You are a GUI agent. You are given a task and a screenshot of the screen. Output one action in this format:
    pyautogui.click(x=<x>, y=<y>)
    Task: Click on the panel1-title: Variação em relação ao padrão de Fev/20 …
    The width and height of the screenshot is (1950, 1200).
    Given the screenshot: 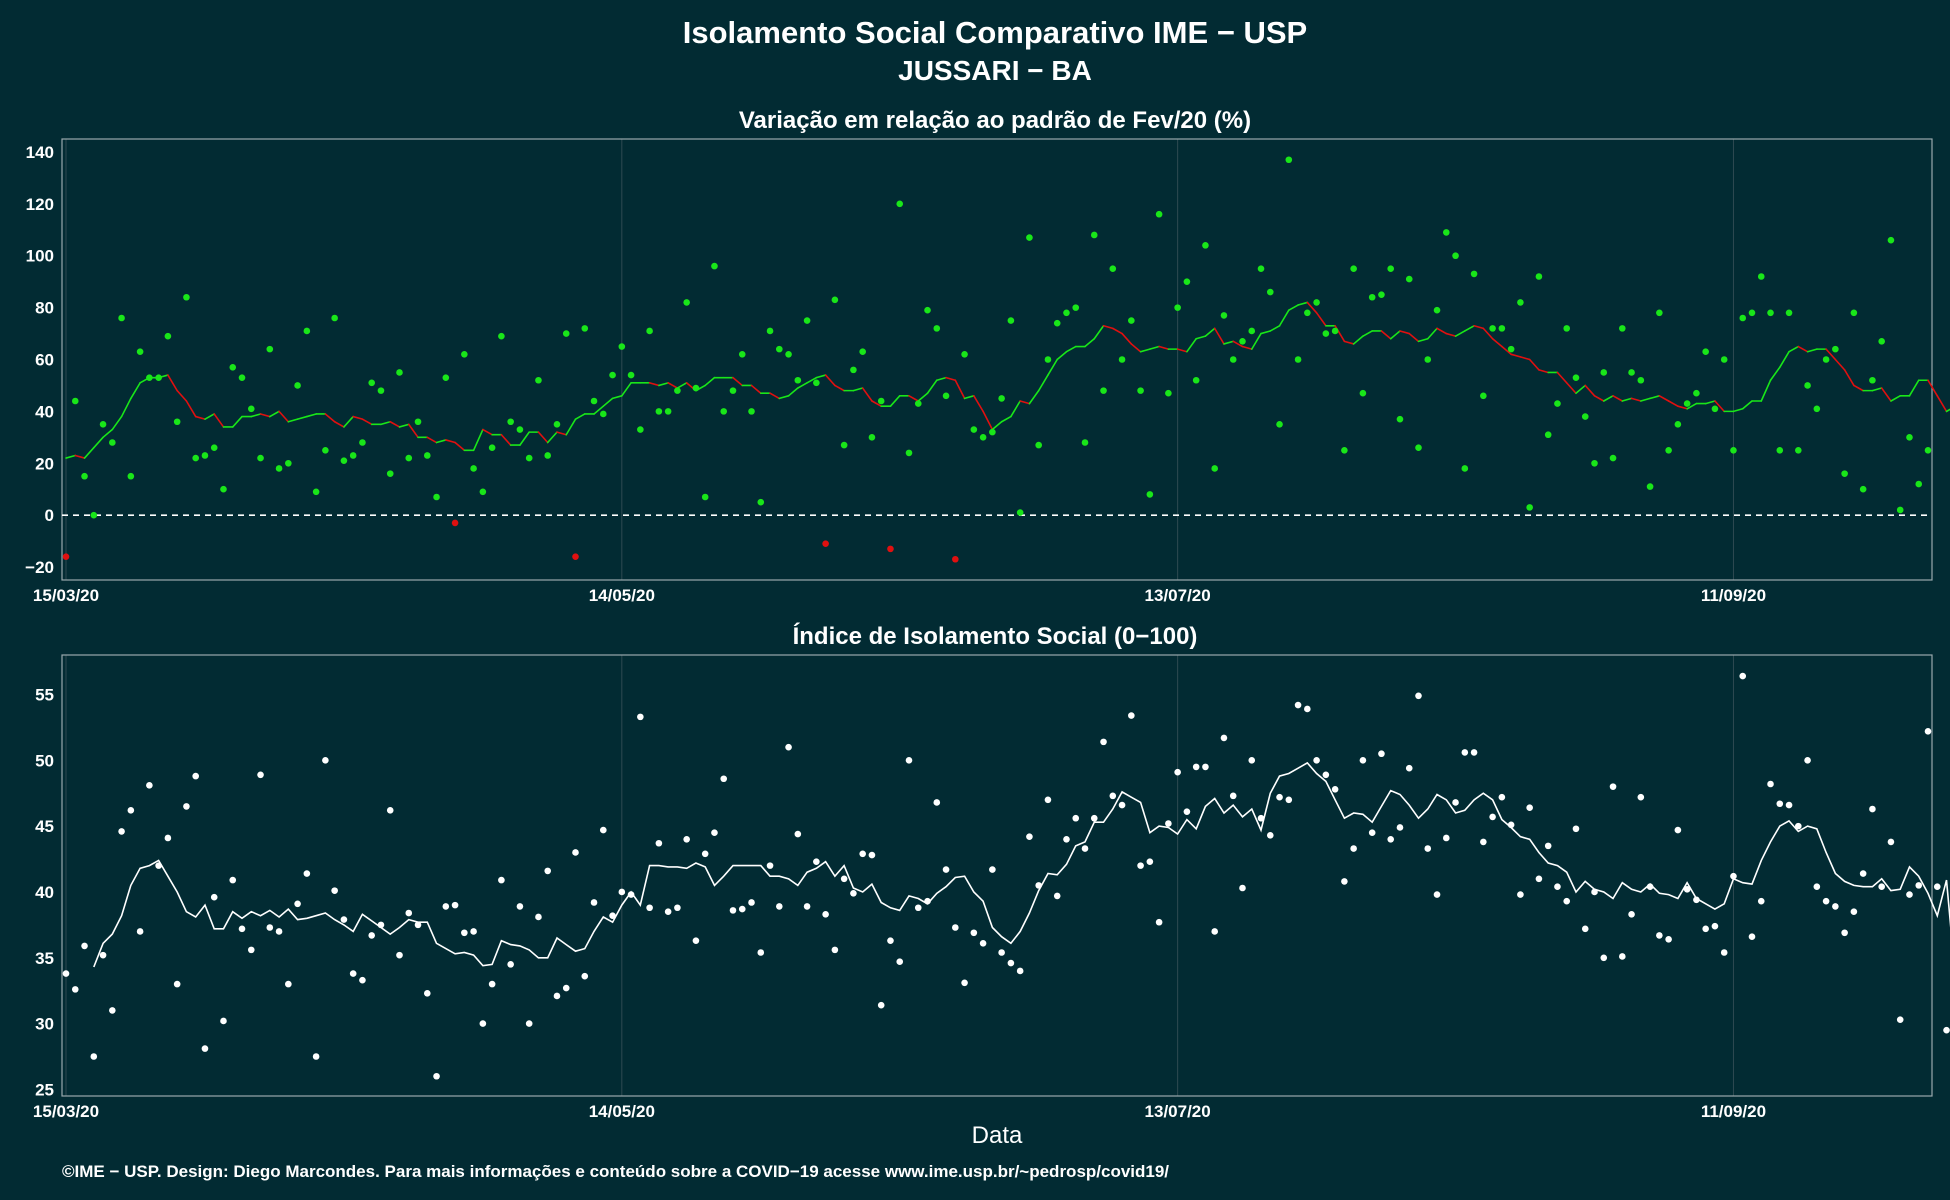 What is the action you would take?
    pyautogui.click(x=995, y=120)
    